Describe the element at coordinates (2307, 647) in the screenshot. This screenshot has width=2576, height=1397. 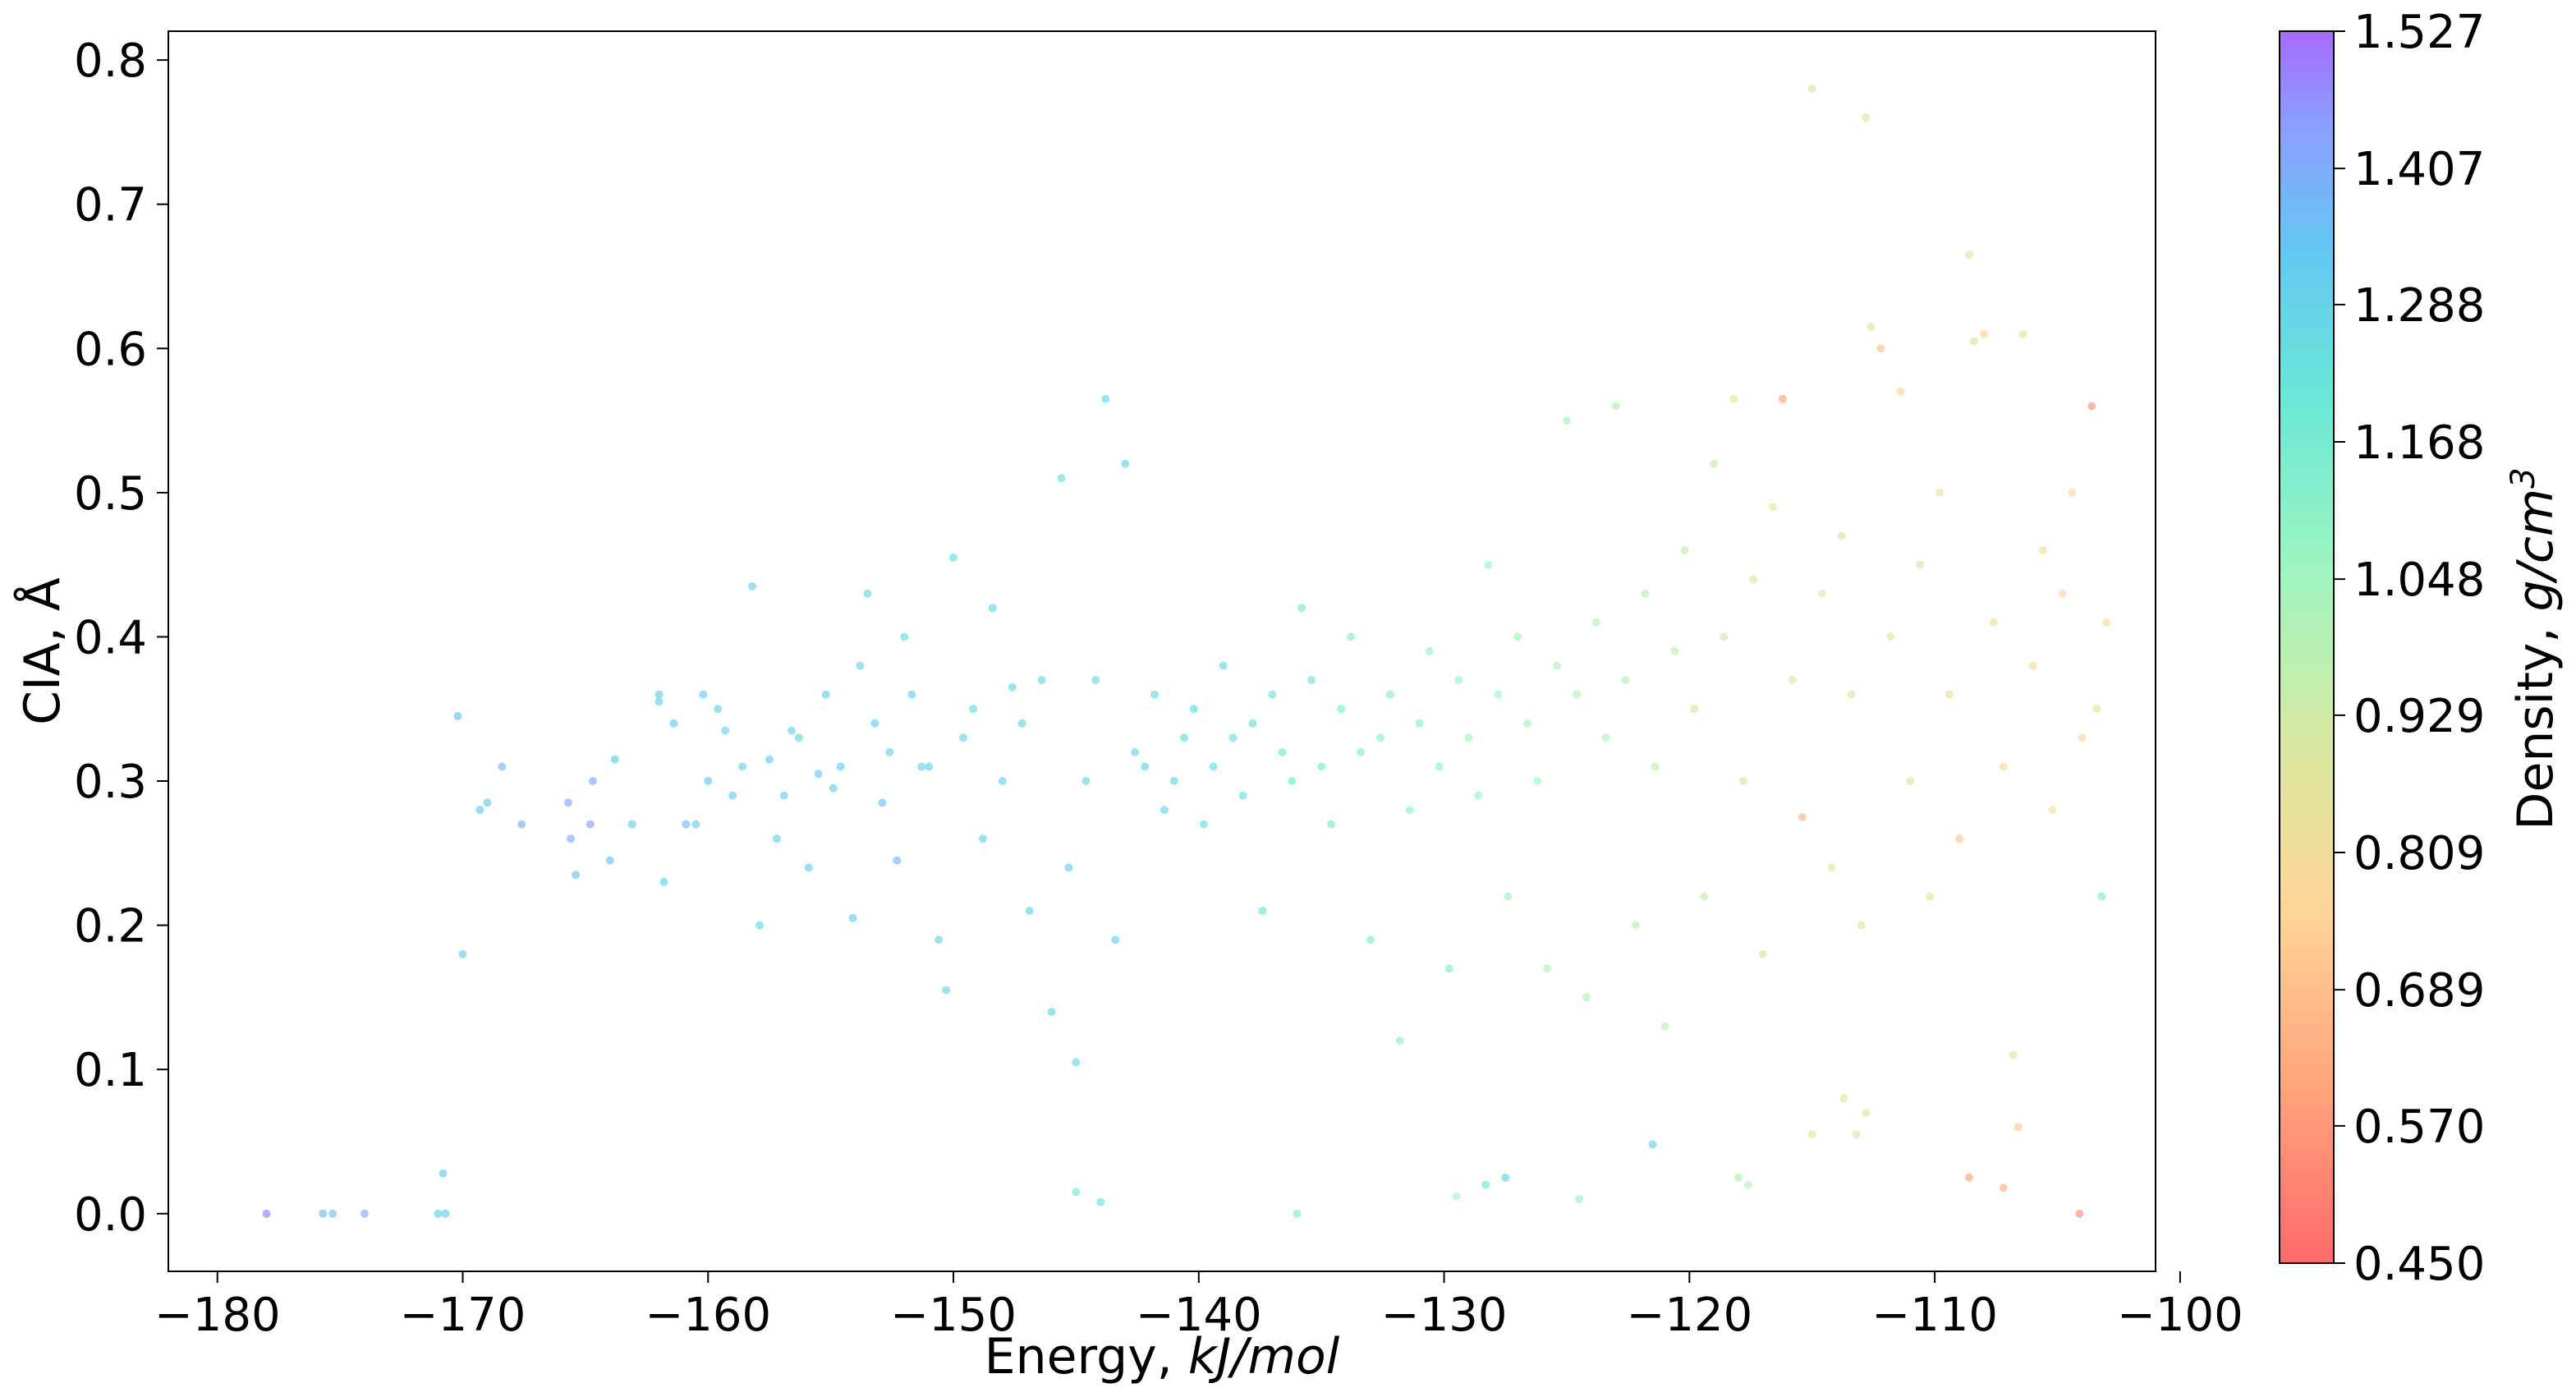
I see `colorbar-gradient` at that location.